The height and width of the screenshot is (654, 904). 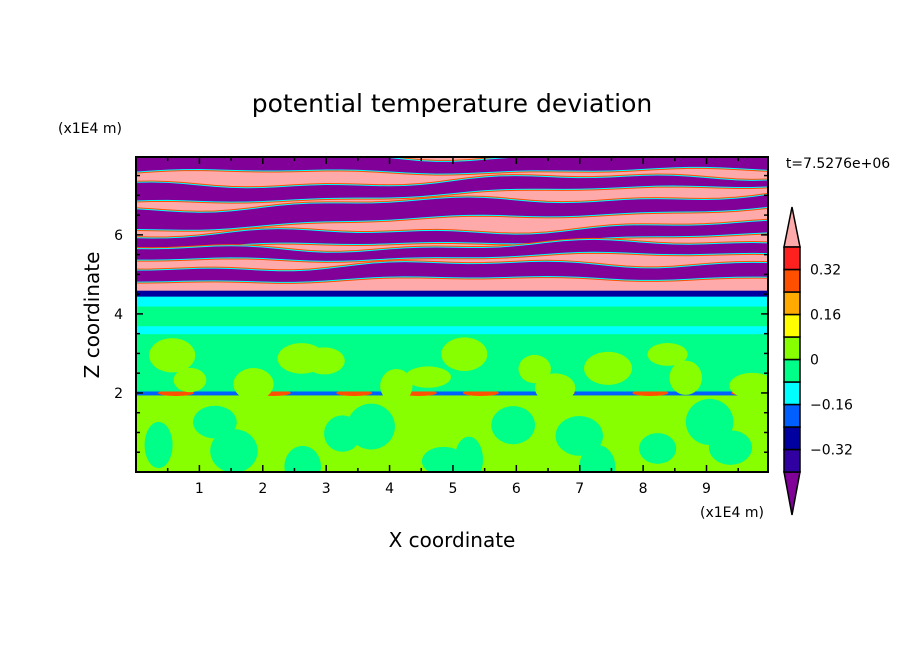 What do you see at coordinates (792, 493) in the screenshot?
I see `colorbar-bottom-extend` at bounding box center [792, 493].